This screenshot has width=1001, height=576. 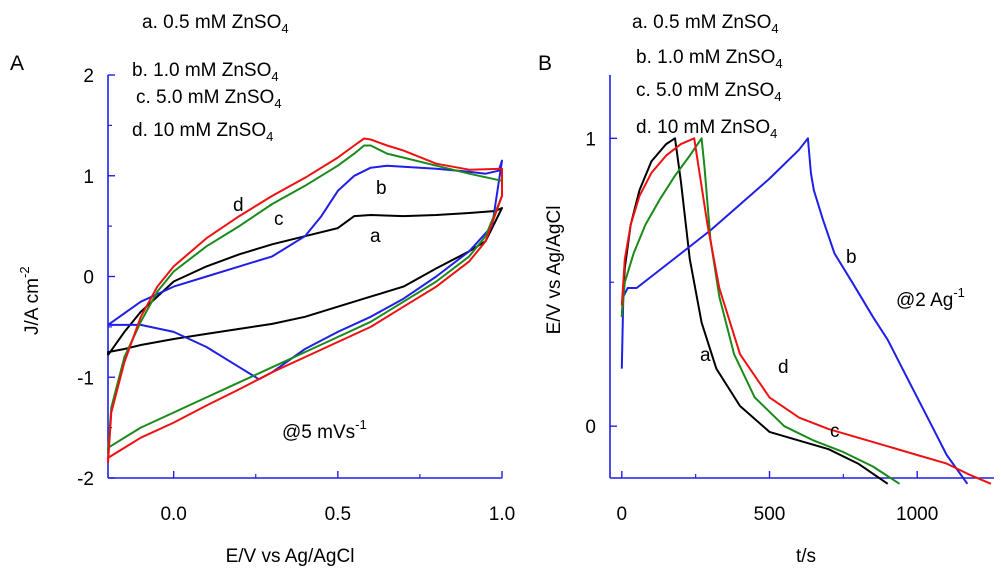 What do you see at coordinates (777, 96) in the screenshot?
I see `legend-b-sub-2: 4` at bounding box center [777, 96].